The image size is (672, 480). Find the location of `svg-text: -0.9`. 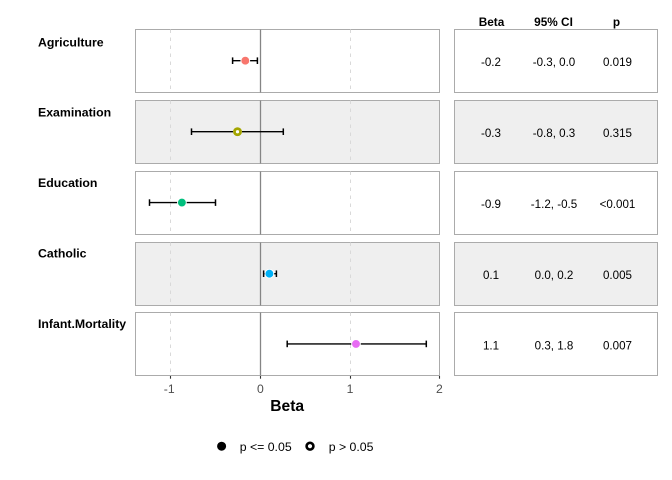

svg-text: -0.9 is located at coordinates (491, 204).